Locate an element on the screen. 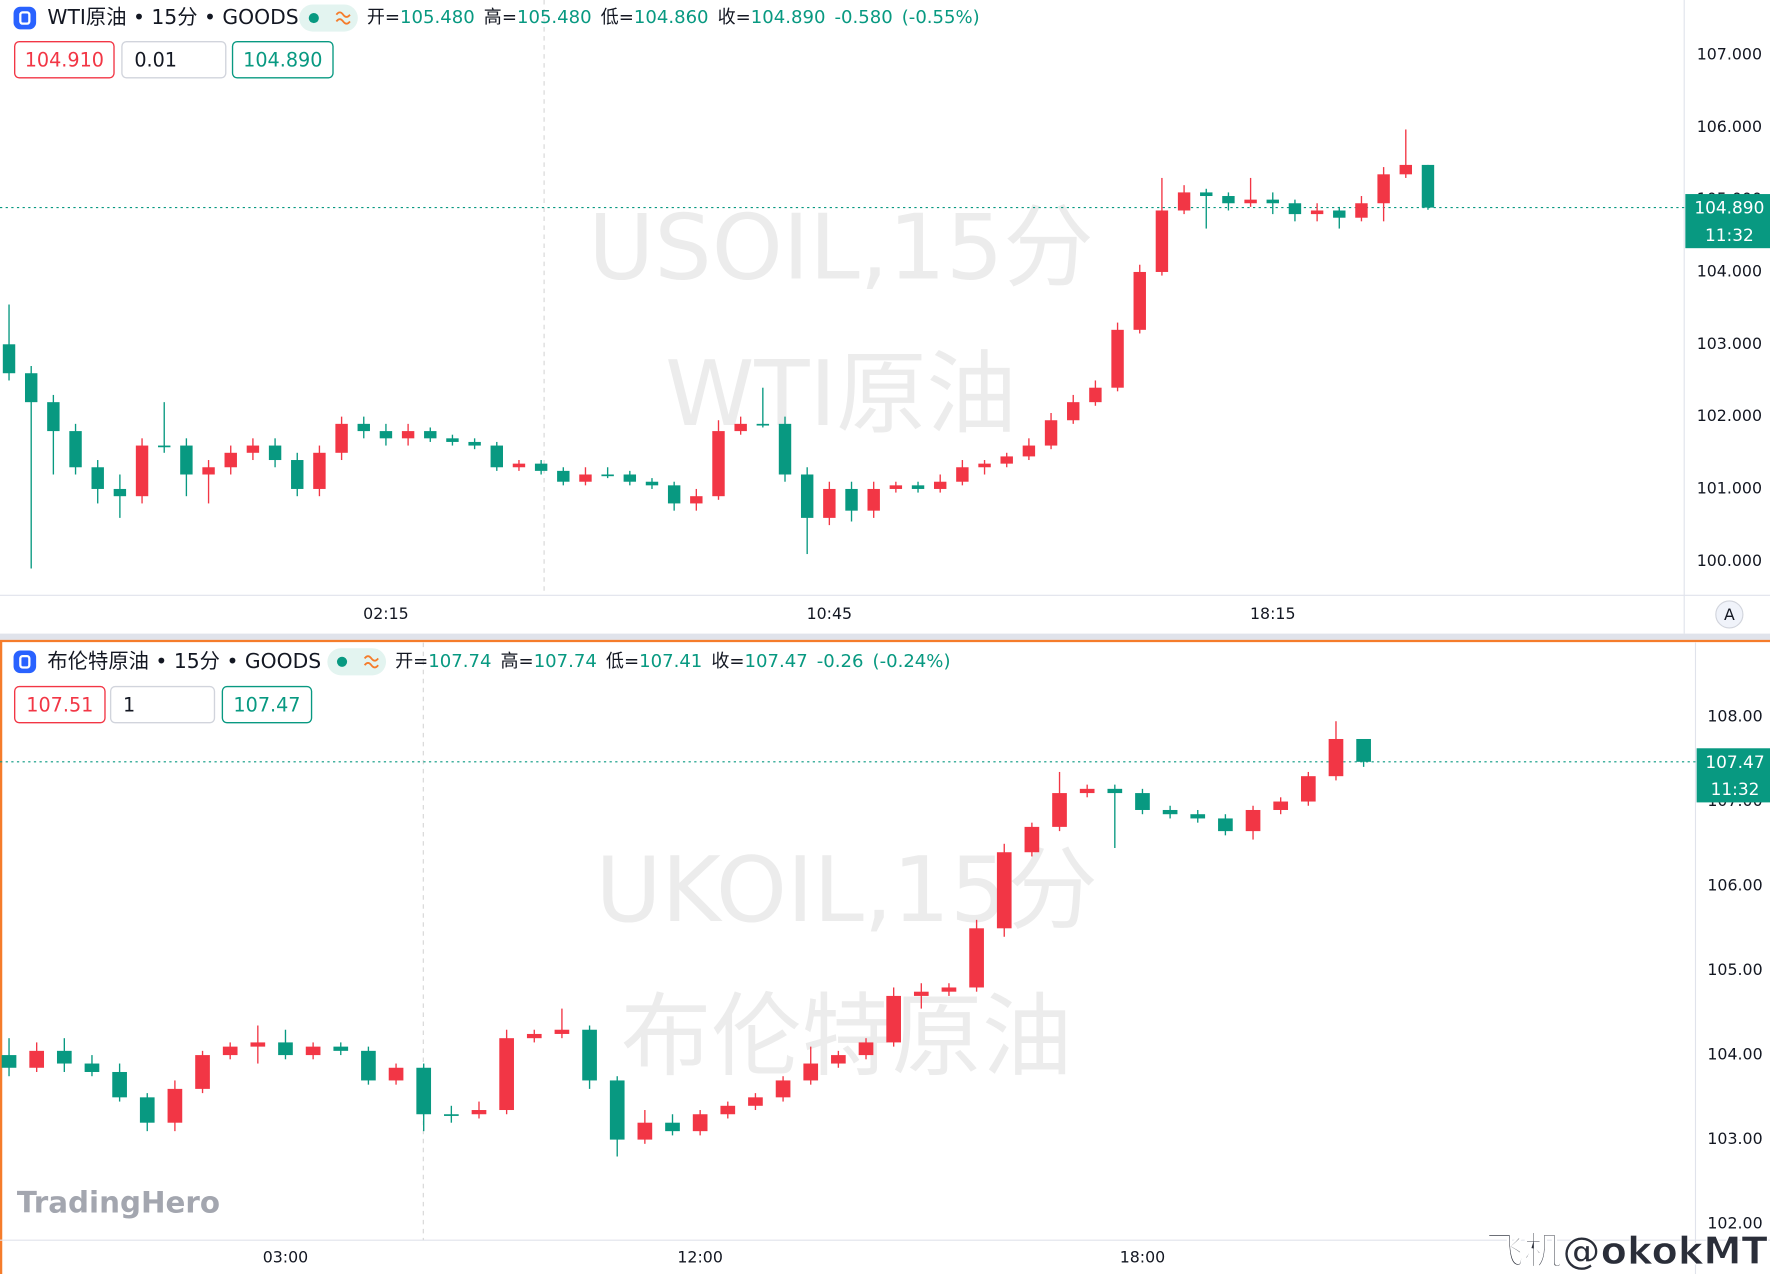  brand-logo: TradingHero is located at coordinates (118, 1203).